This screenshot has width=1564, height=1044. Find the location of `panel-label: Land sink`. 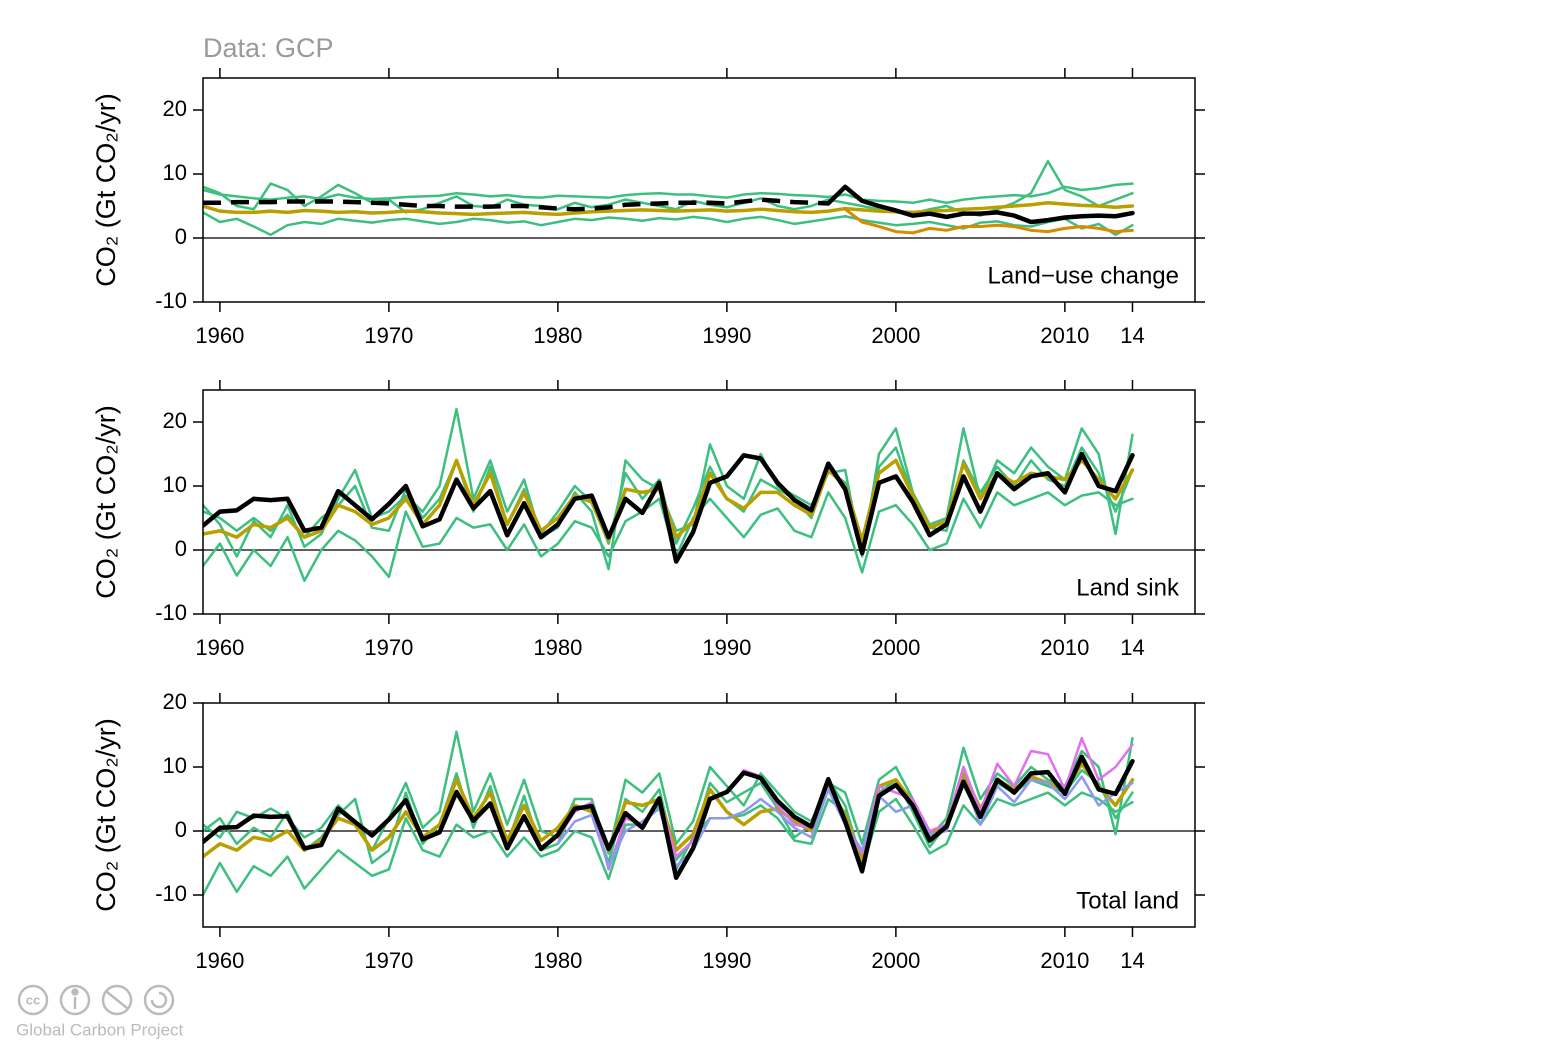

panel-label: Land sink is located at coordinates (1128, 587).